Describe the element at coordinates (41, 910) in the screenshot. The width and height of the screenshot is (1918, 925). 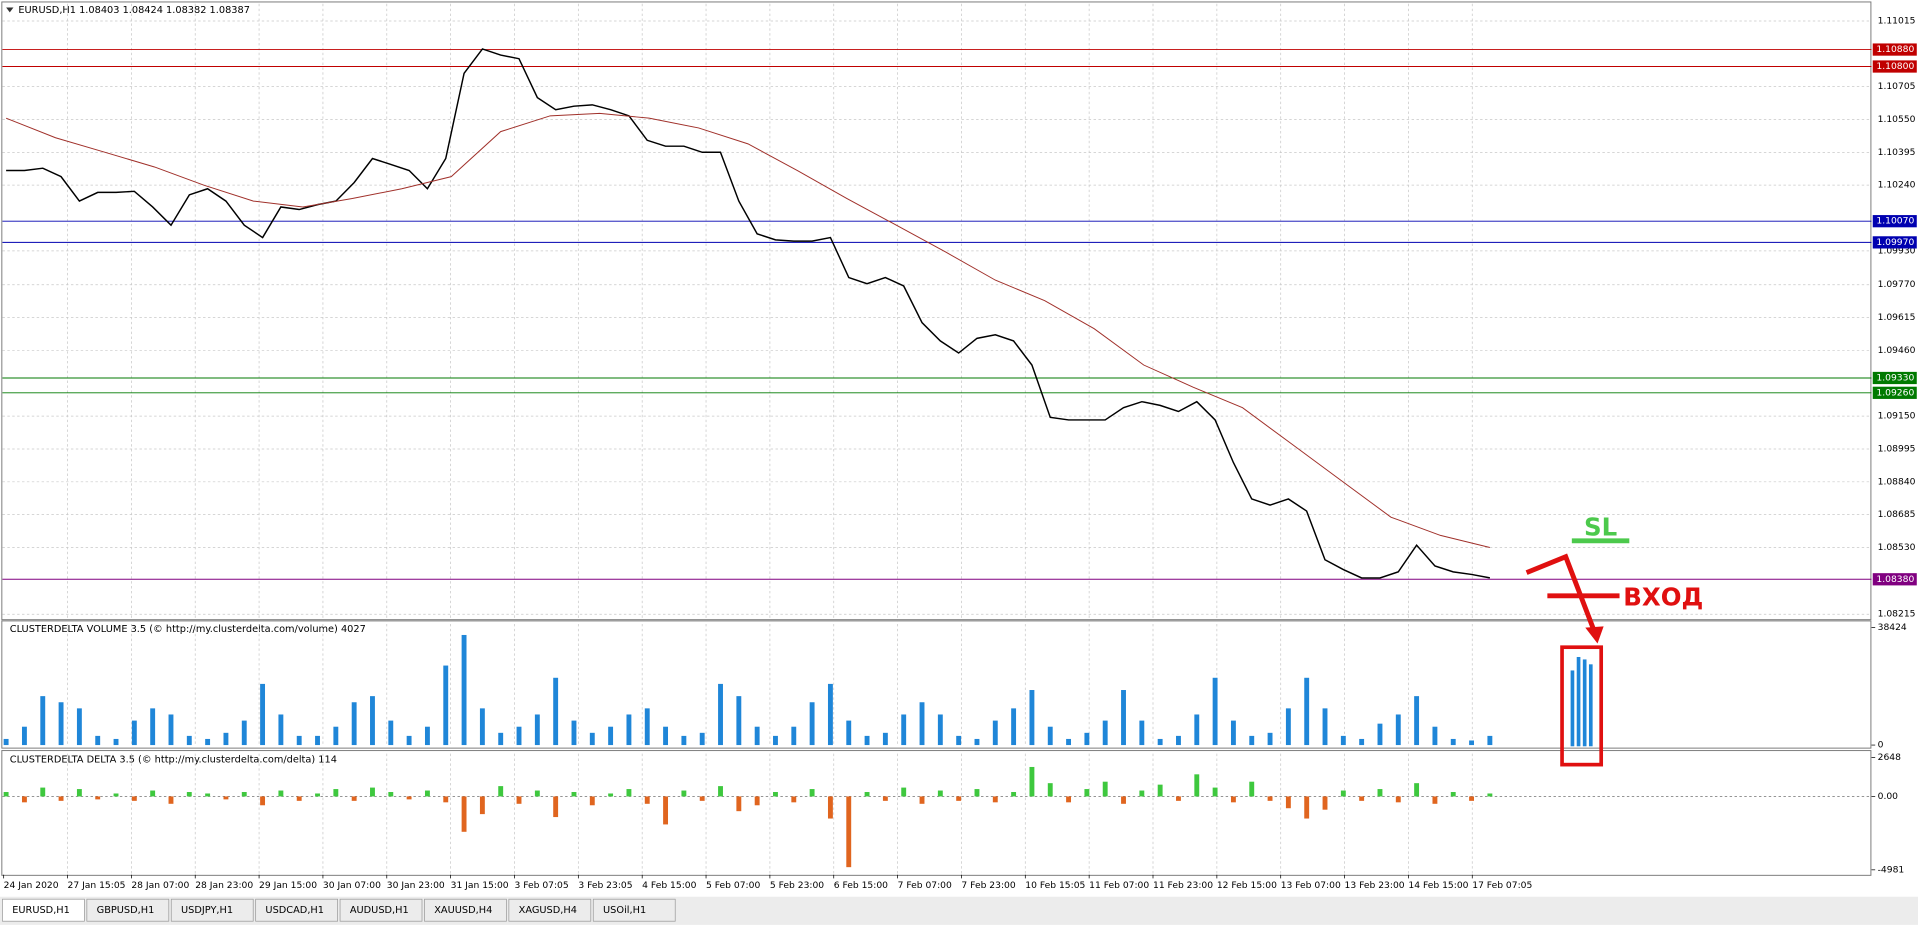
I see `tab-label: EURUSD,H1` at that location.